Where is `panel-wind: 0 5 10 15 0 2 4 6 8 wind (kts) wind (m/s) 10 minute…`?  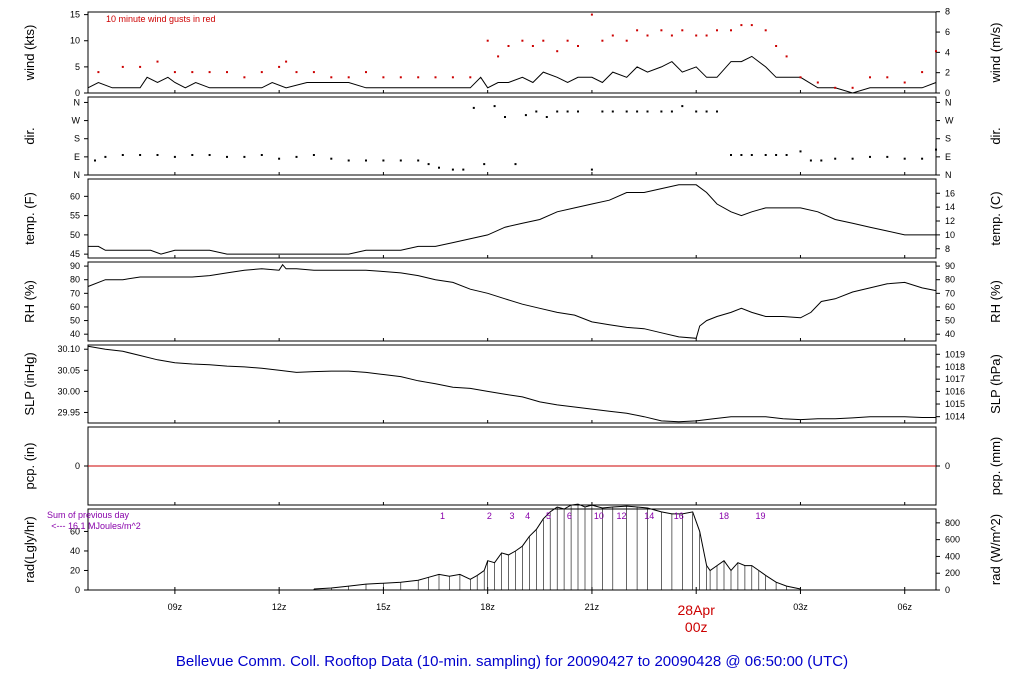 panel-wind: 0 5 10 15 0 2 4 6 8 wind (kts) wind (m/s) 10 minute… is located at coordinates (512, 52).